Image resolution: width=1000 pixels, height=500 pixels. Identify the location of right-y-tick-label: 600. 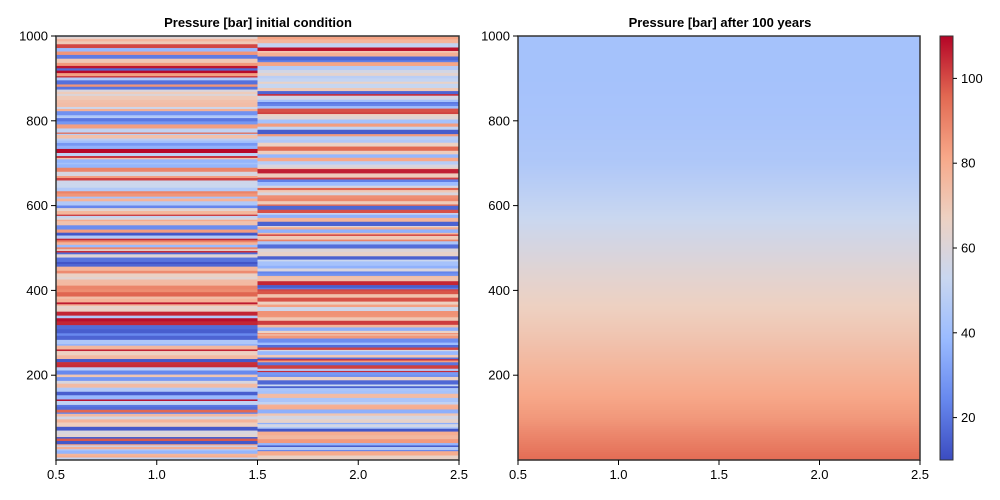
(499, 205).